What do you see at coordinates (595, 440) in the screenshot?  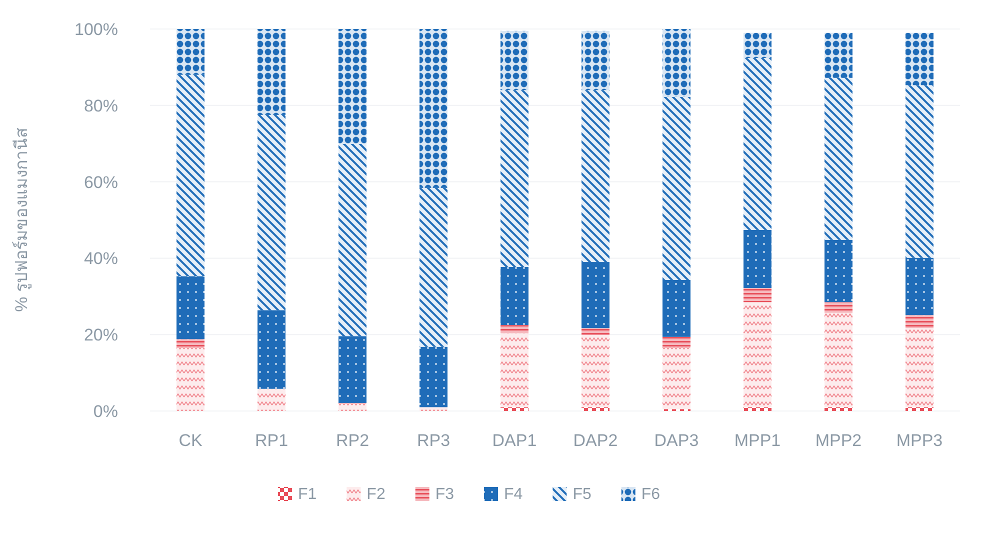 I see `x-tick-label: DAP2` at bounding box center [595, 440].